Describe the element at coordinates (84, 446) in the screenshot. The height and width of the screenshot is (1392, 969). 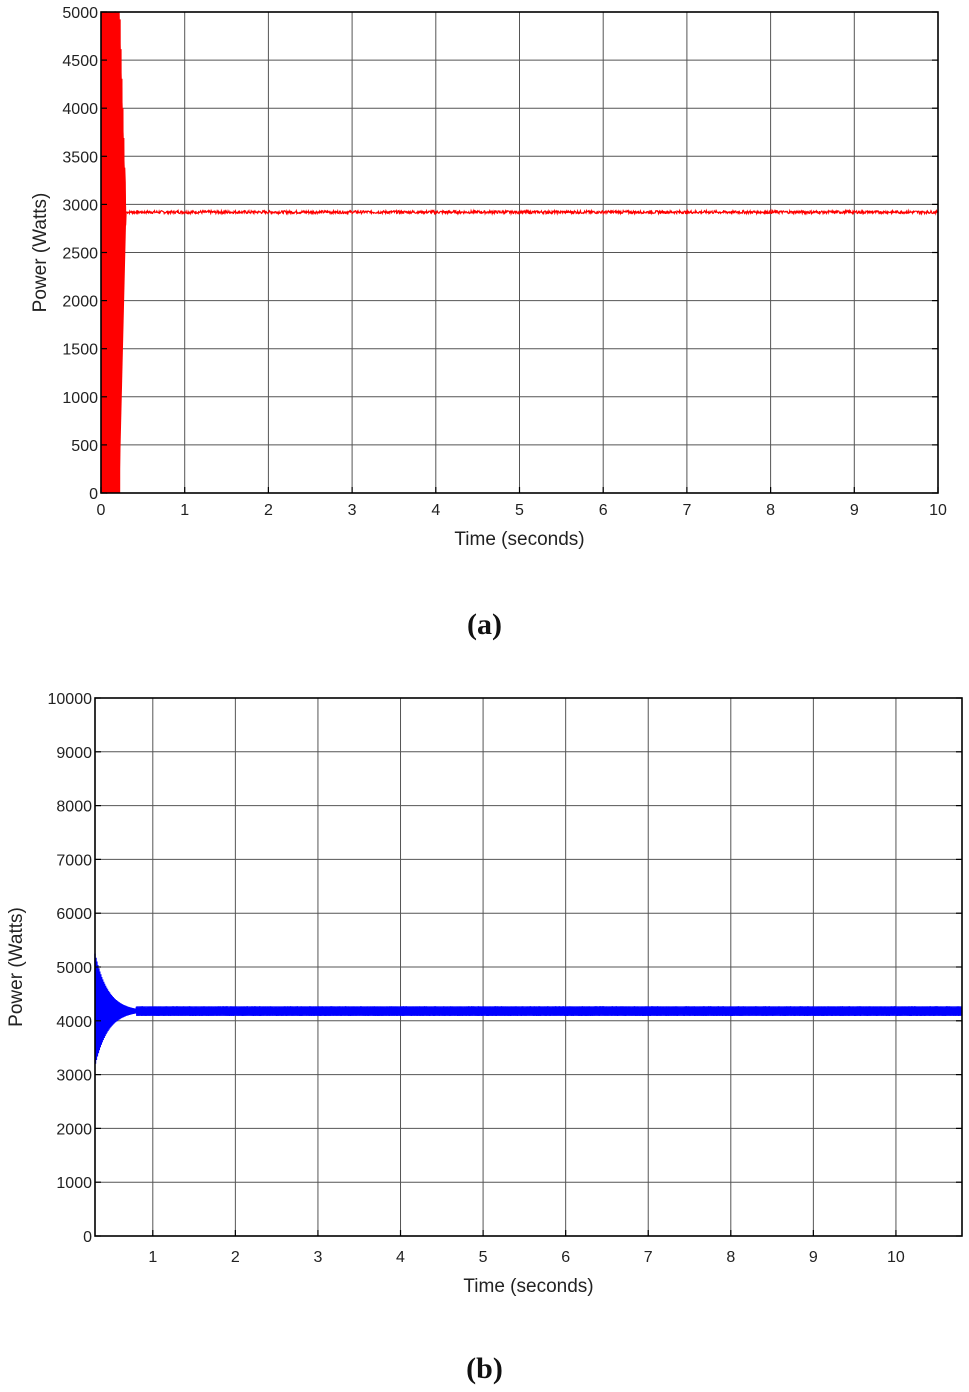
I see `svg-text: 500` at that location.